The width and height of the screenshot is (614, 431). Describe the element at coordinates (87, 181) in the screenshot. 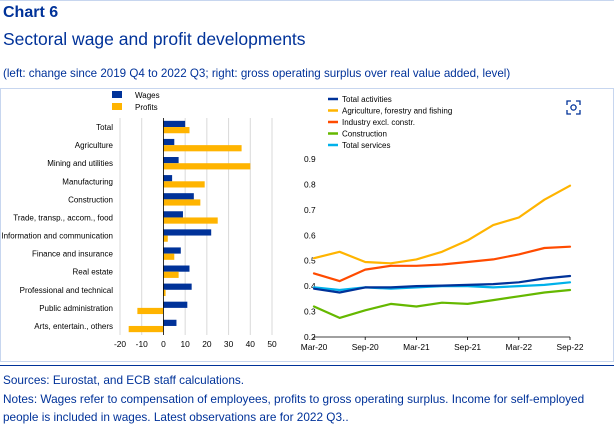

I see `category-label: Manufacturing` at that location.